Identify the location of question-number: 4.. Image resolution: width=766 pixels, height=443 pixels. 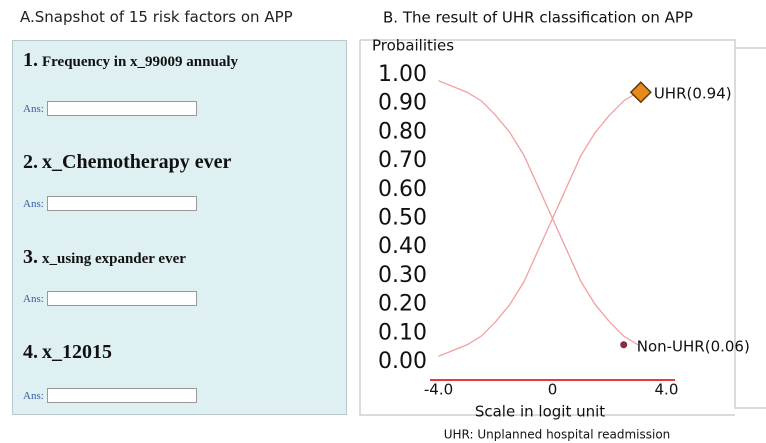
(30, 352).